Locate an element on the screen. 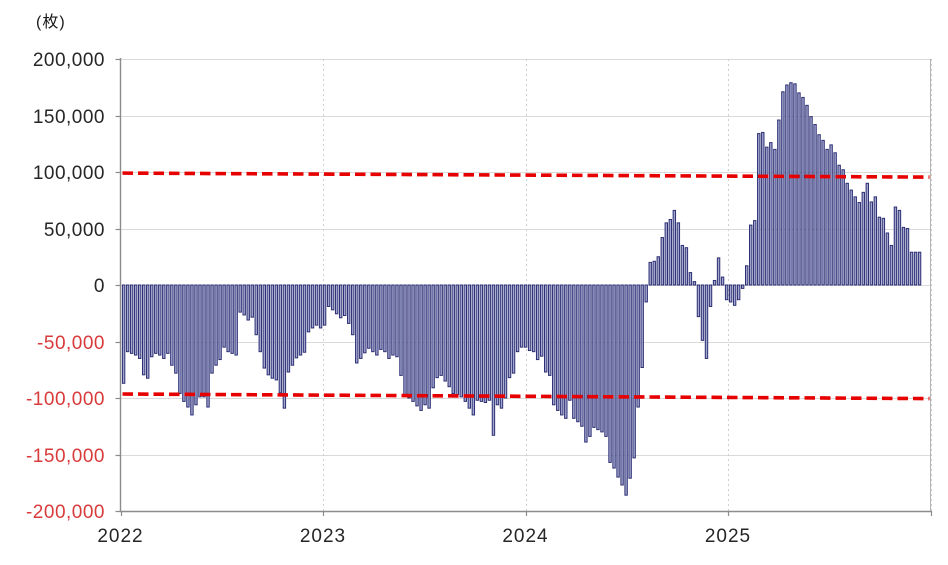 This screenshot has height=565, width=948. x-year-label: 2025 is located at coordinates (728, 536).